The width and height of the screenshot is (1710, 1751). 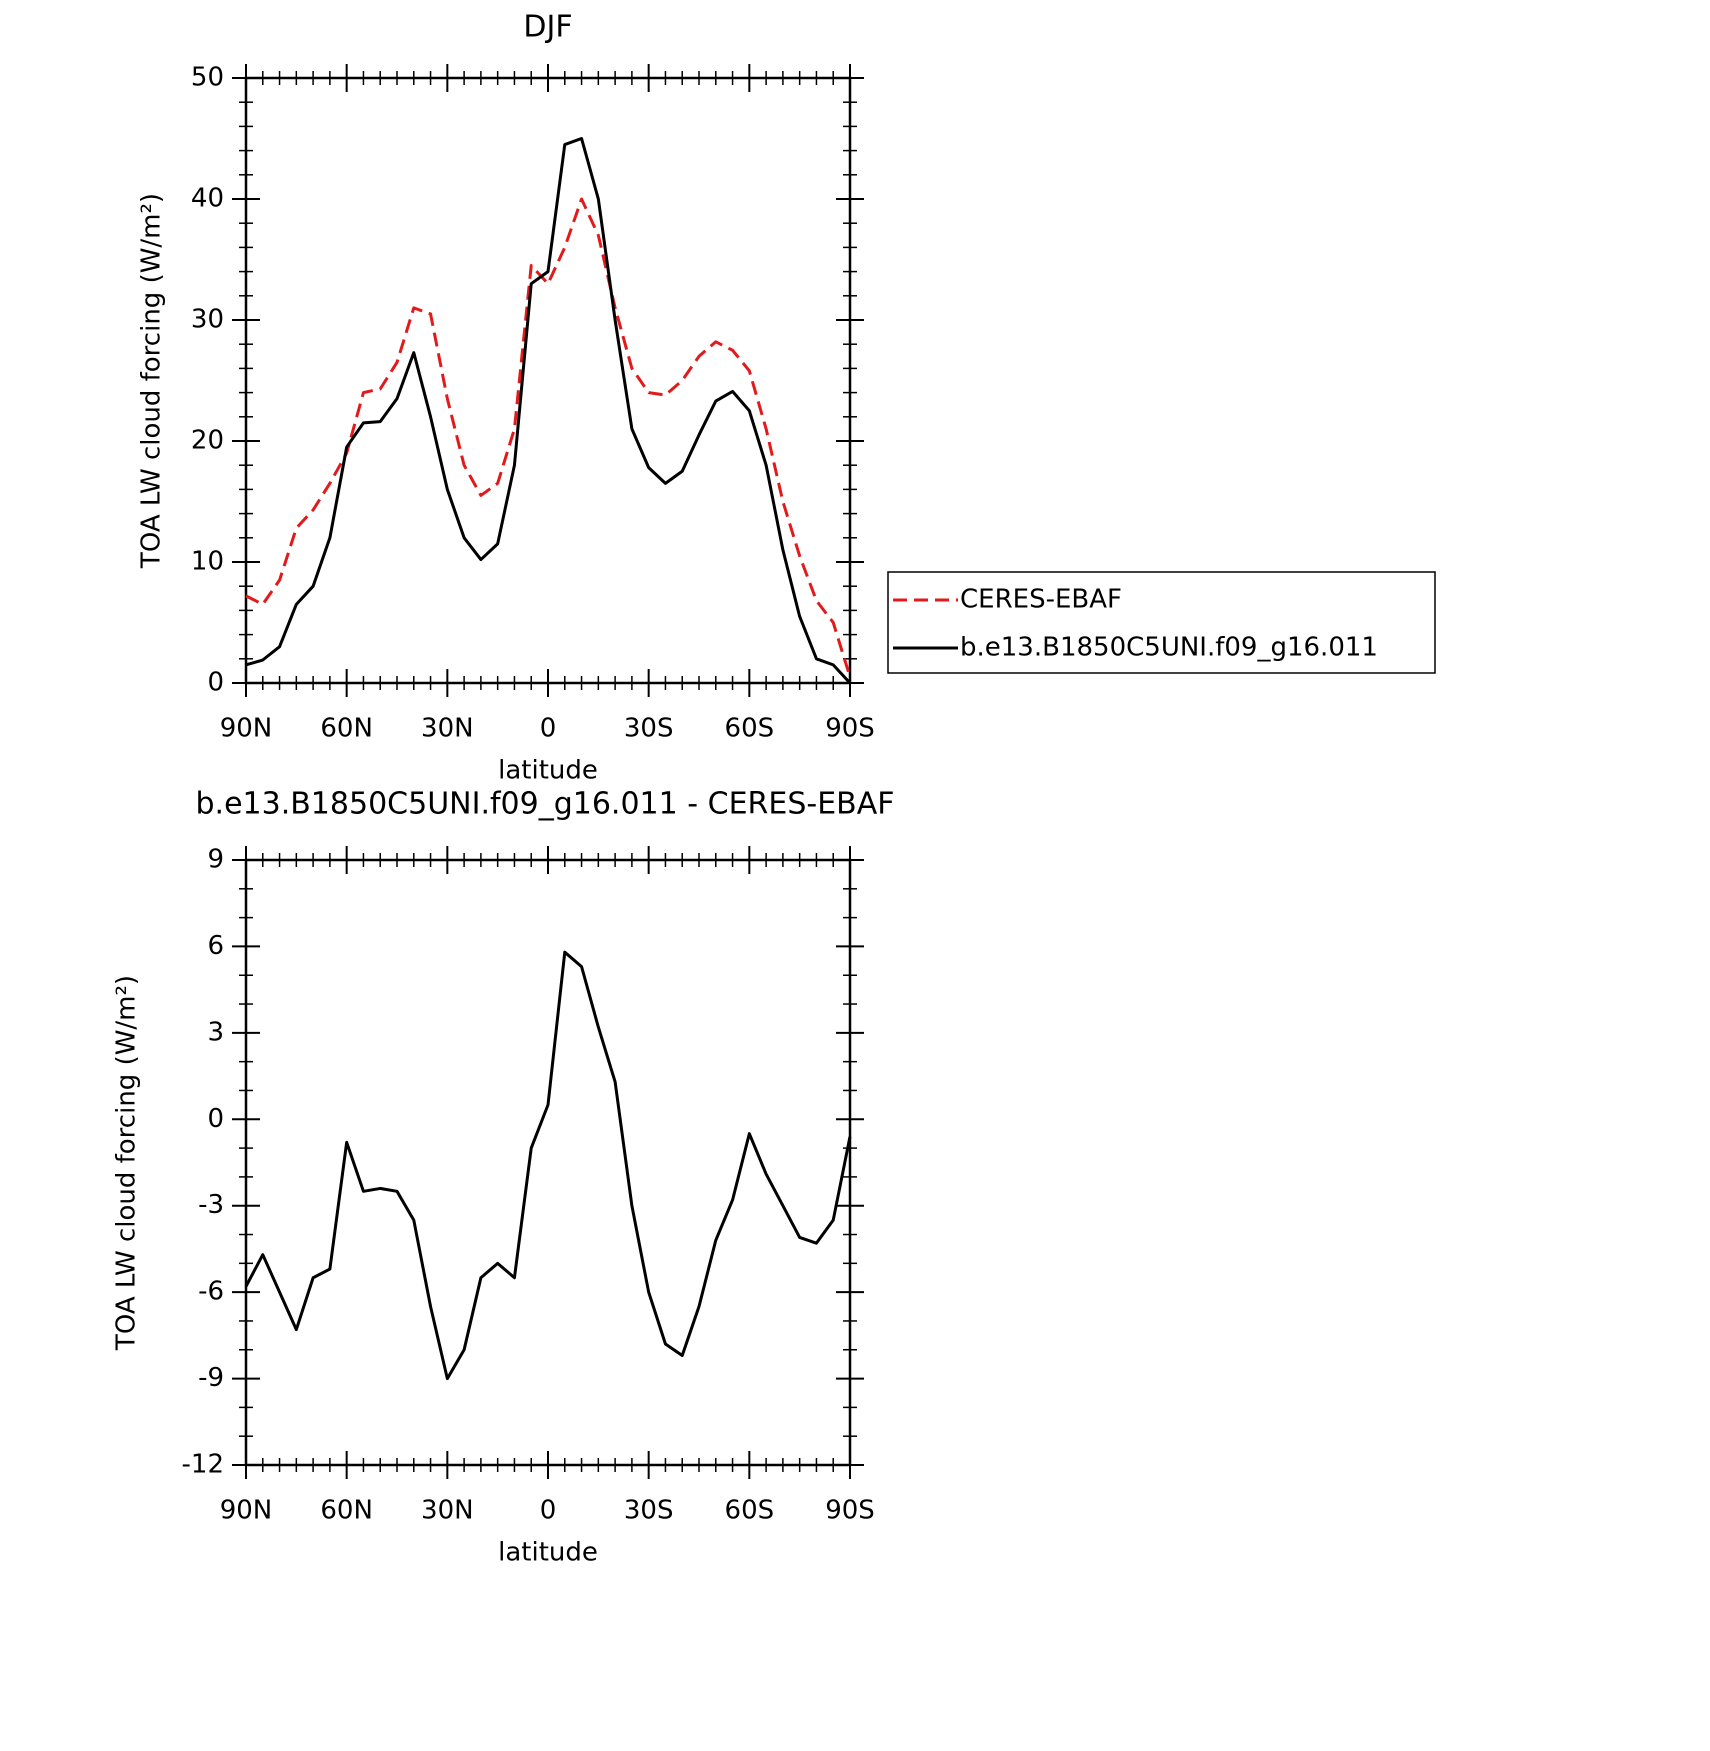 What do you see at coordinates (207, 441) in the screenshot?
I see `y-tick-label: 20` at bounding box center [207, 441].